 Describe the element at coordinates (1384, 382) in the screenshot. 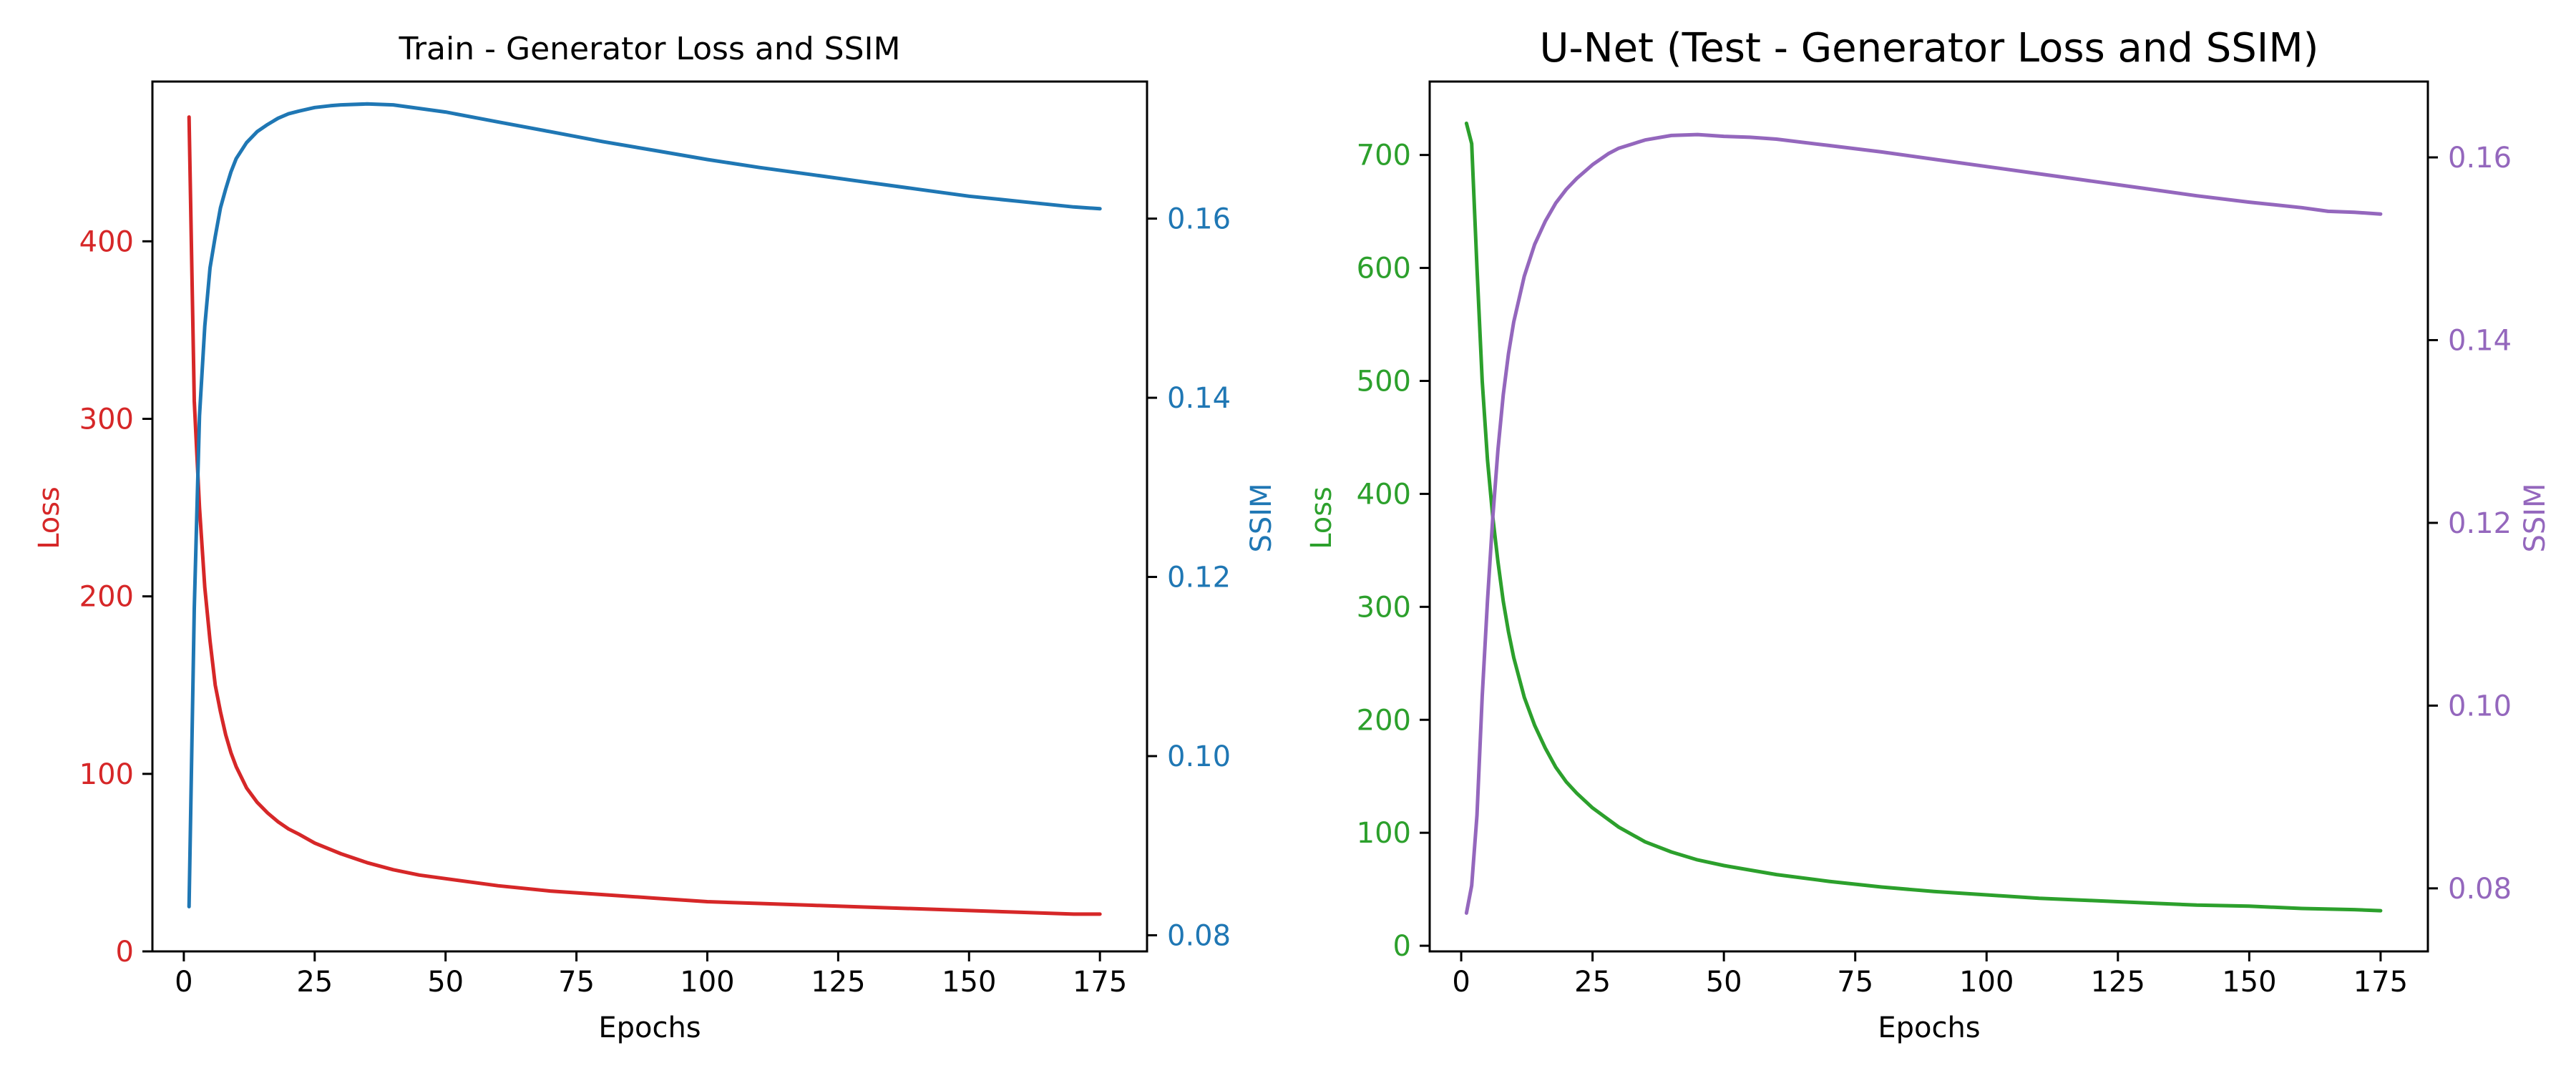

I see `left-y-tick-label: 500` at that location.